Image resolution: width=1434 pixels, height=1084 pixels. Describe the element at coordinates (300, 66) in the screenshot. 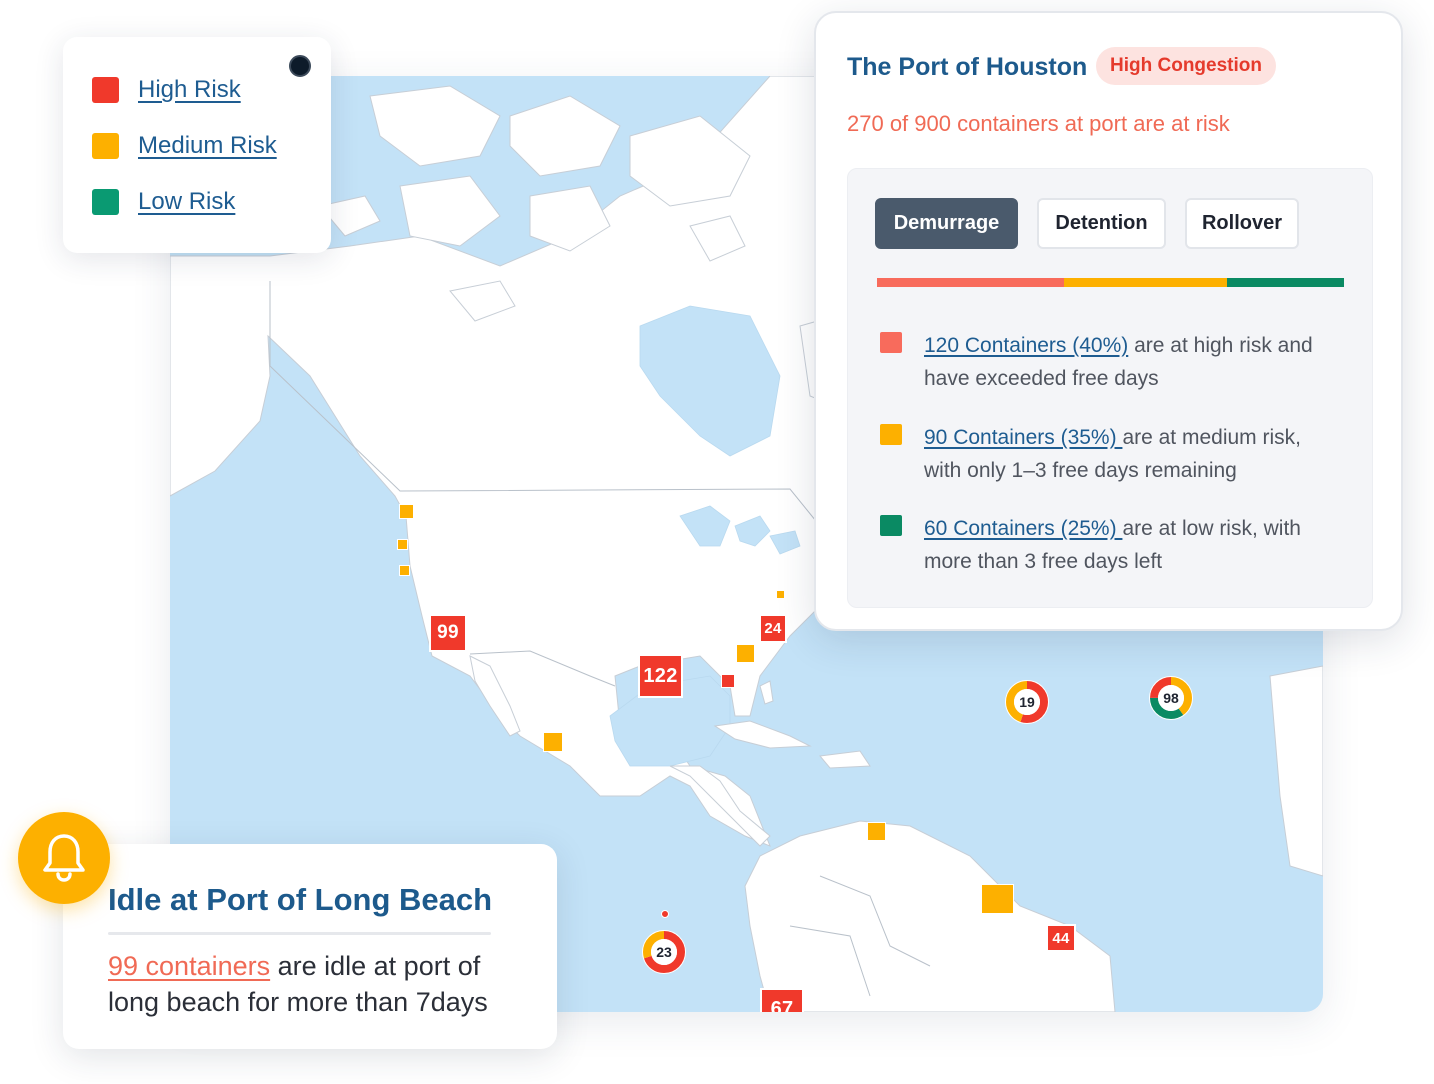

I see `status-dot` at that location.